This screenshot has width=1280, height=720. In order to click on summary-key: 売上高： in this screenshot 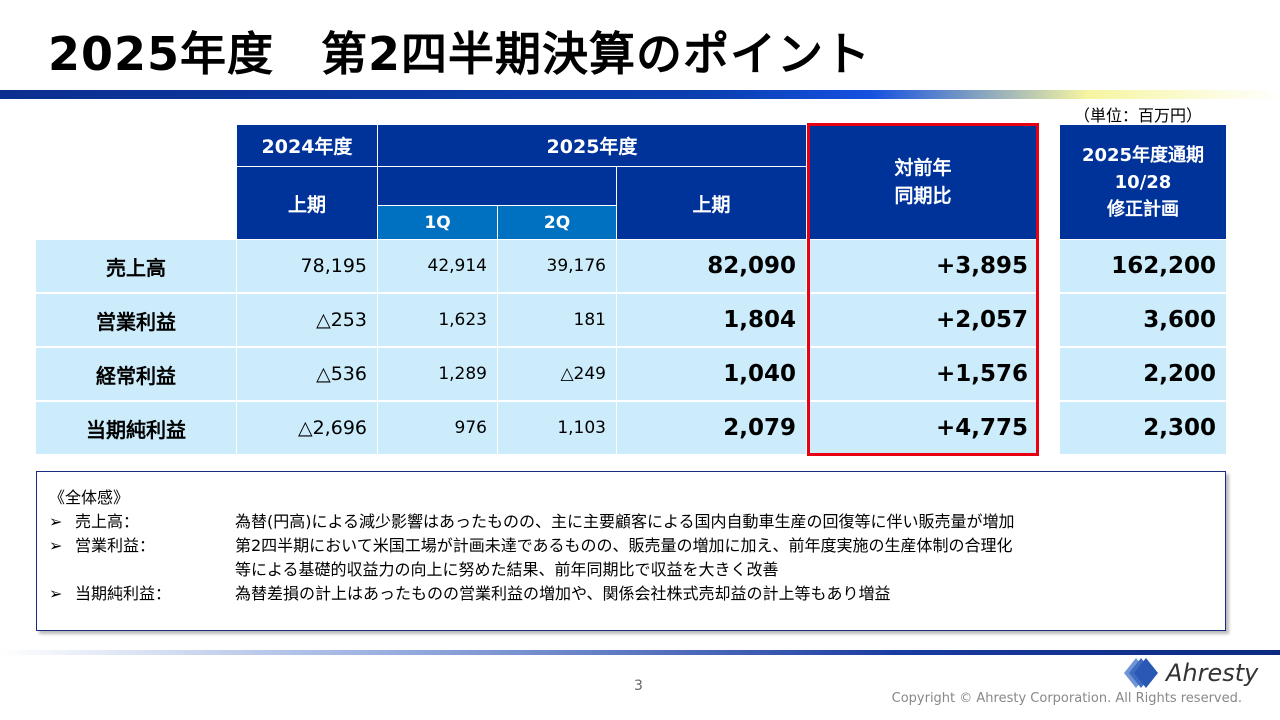, I will do `click(107, 521)`.